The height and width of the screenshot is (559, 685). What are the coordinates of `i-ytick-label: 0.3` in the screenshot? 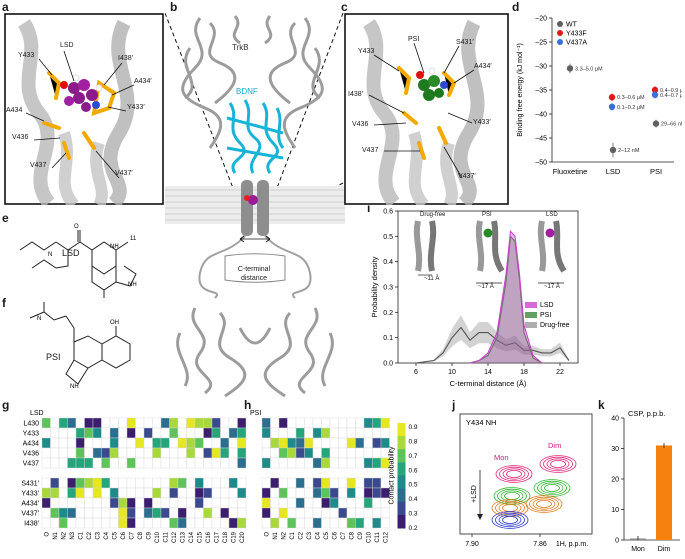 It's located at (388, 288).